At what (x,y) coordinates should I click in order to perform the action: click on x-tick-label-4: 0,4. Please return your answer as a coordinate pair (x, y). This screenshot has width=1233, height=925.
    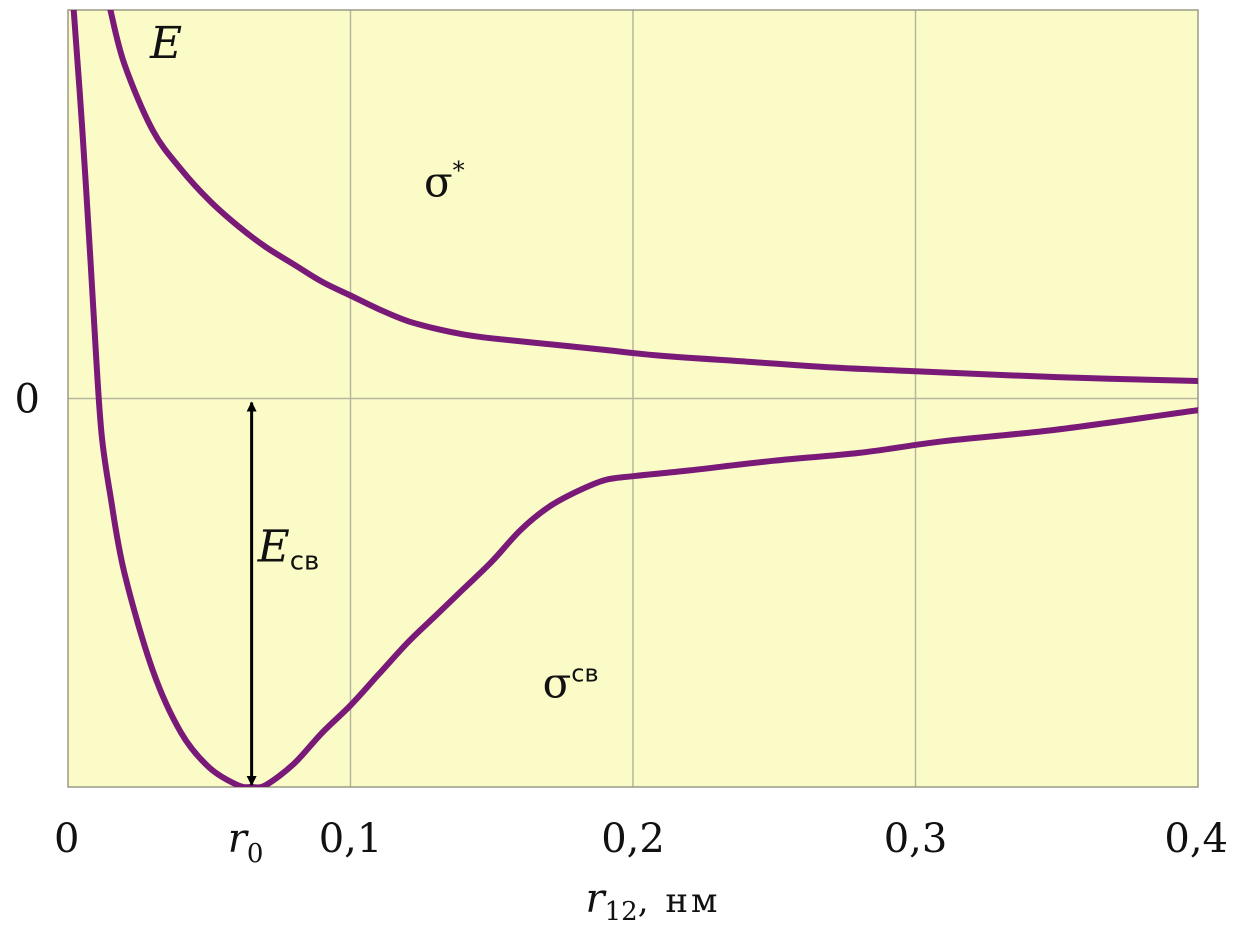
    Looking at the image, I should click on (1196, 839).